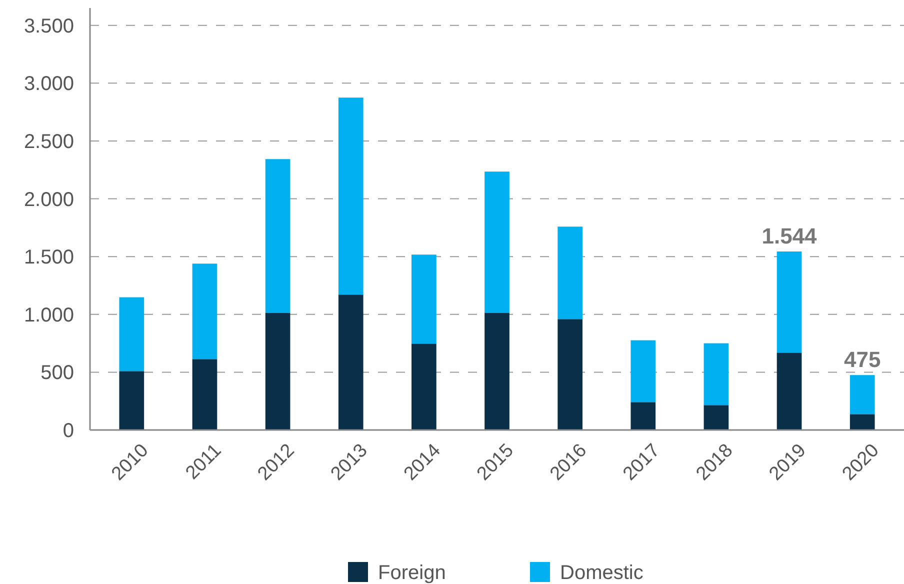  What do you see at coordinates (862, 359) in the screenshot?
I see `total-label: 475` at bounding box center [862, 359].